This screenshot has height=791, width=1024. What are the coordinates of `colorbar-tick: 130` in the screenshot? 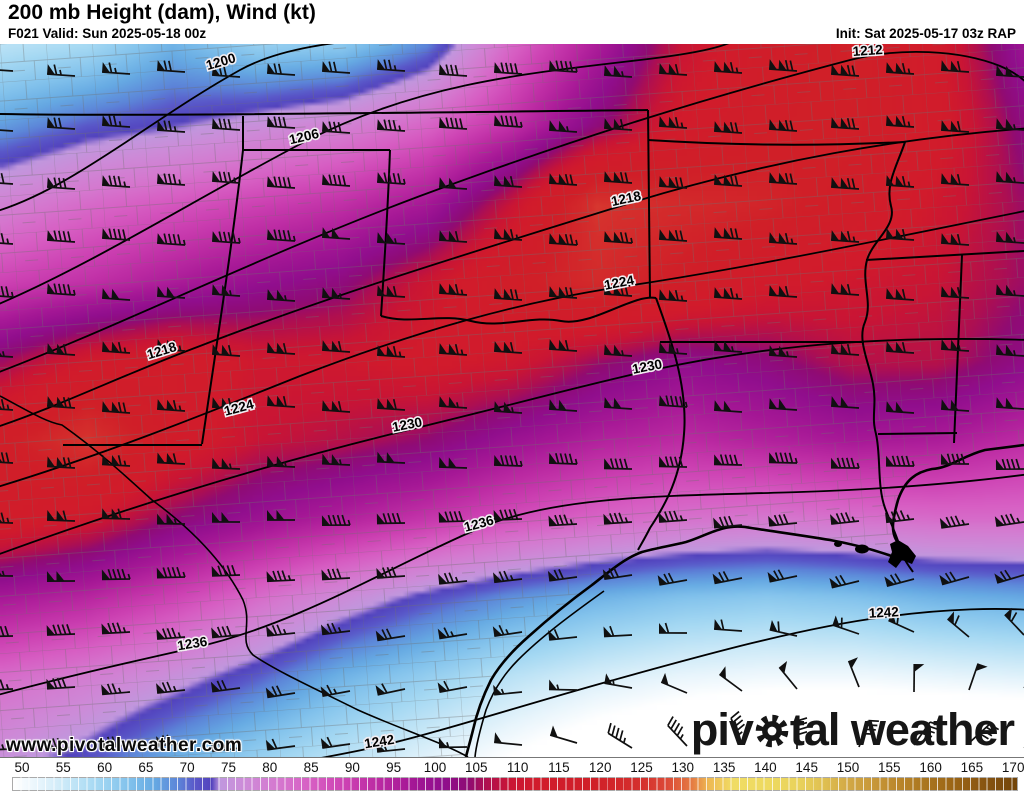 It's located at (683, 767).